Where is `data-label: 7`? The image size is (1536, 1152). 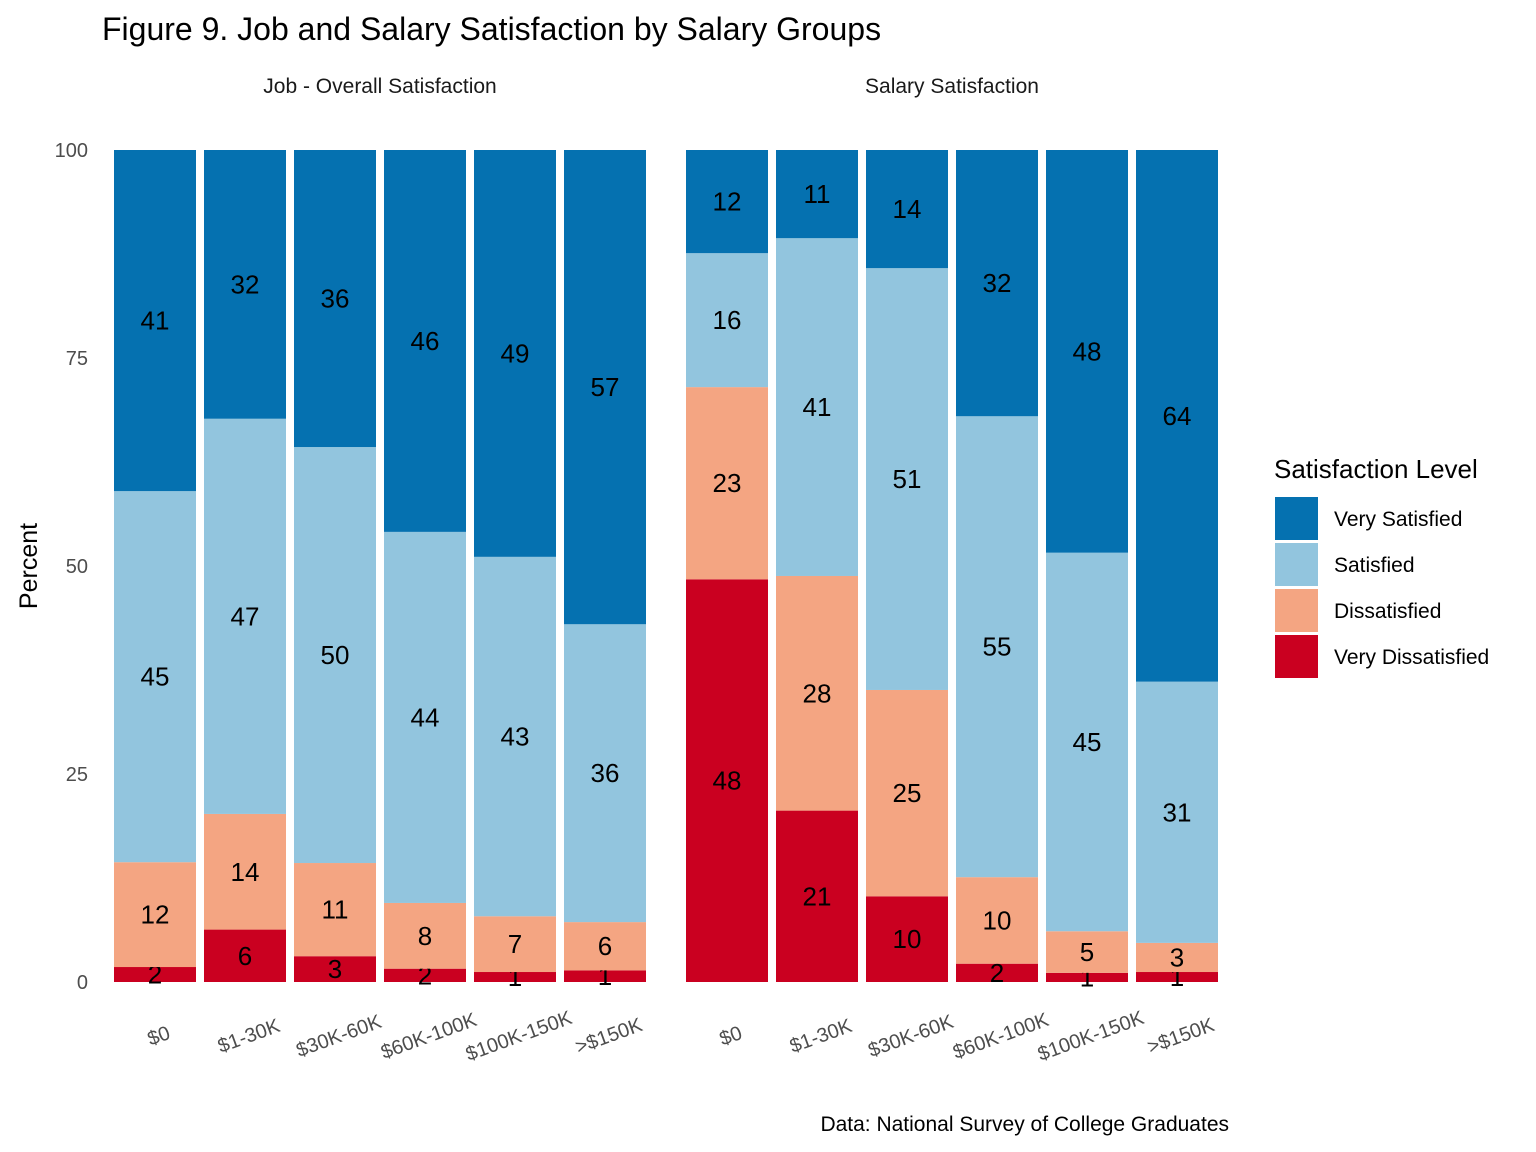 data-label: 7 is located at coordinates (515, 944).